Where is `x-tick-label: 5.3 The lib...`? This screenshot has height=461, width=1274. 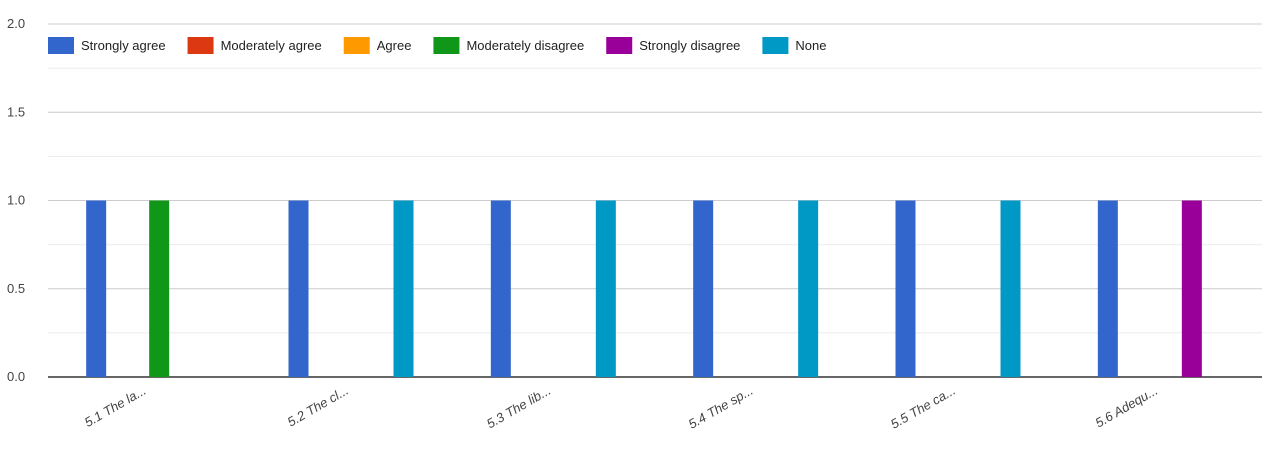 x-tick-label: 5.3 The lib... is located at coordinates (518, 407).